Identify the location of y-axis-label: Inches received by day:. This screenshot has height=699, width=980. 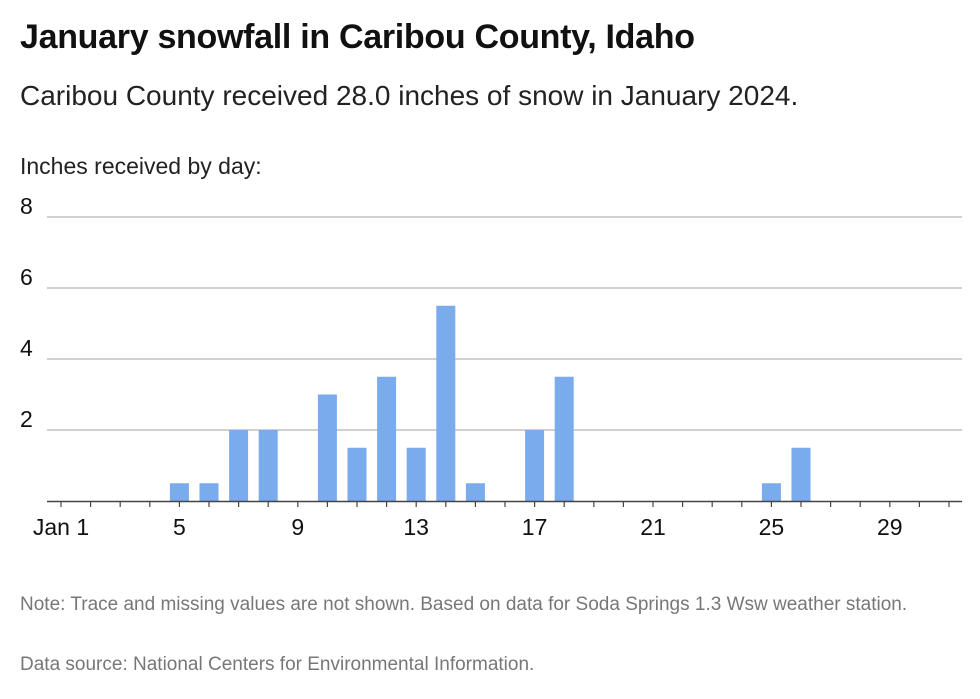
(141, 166).